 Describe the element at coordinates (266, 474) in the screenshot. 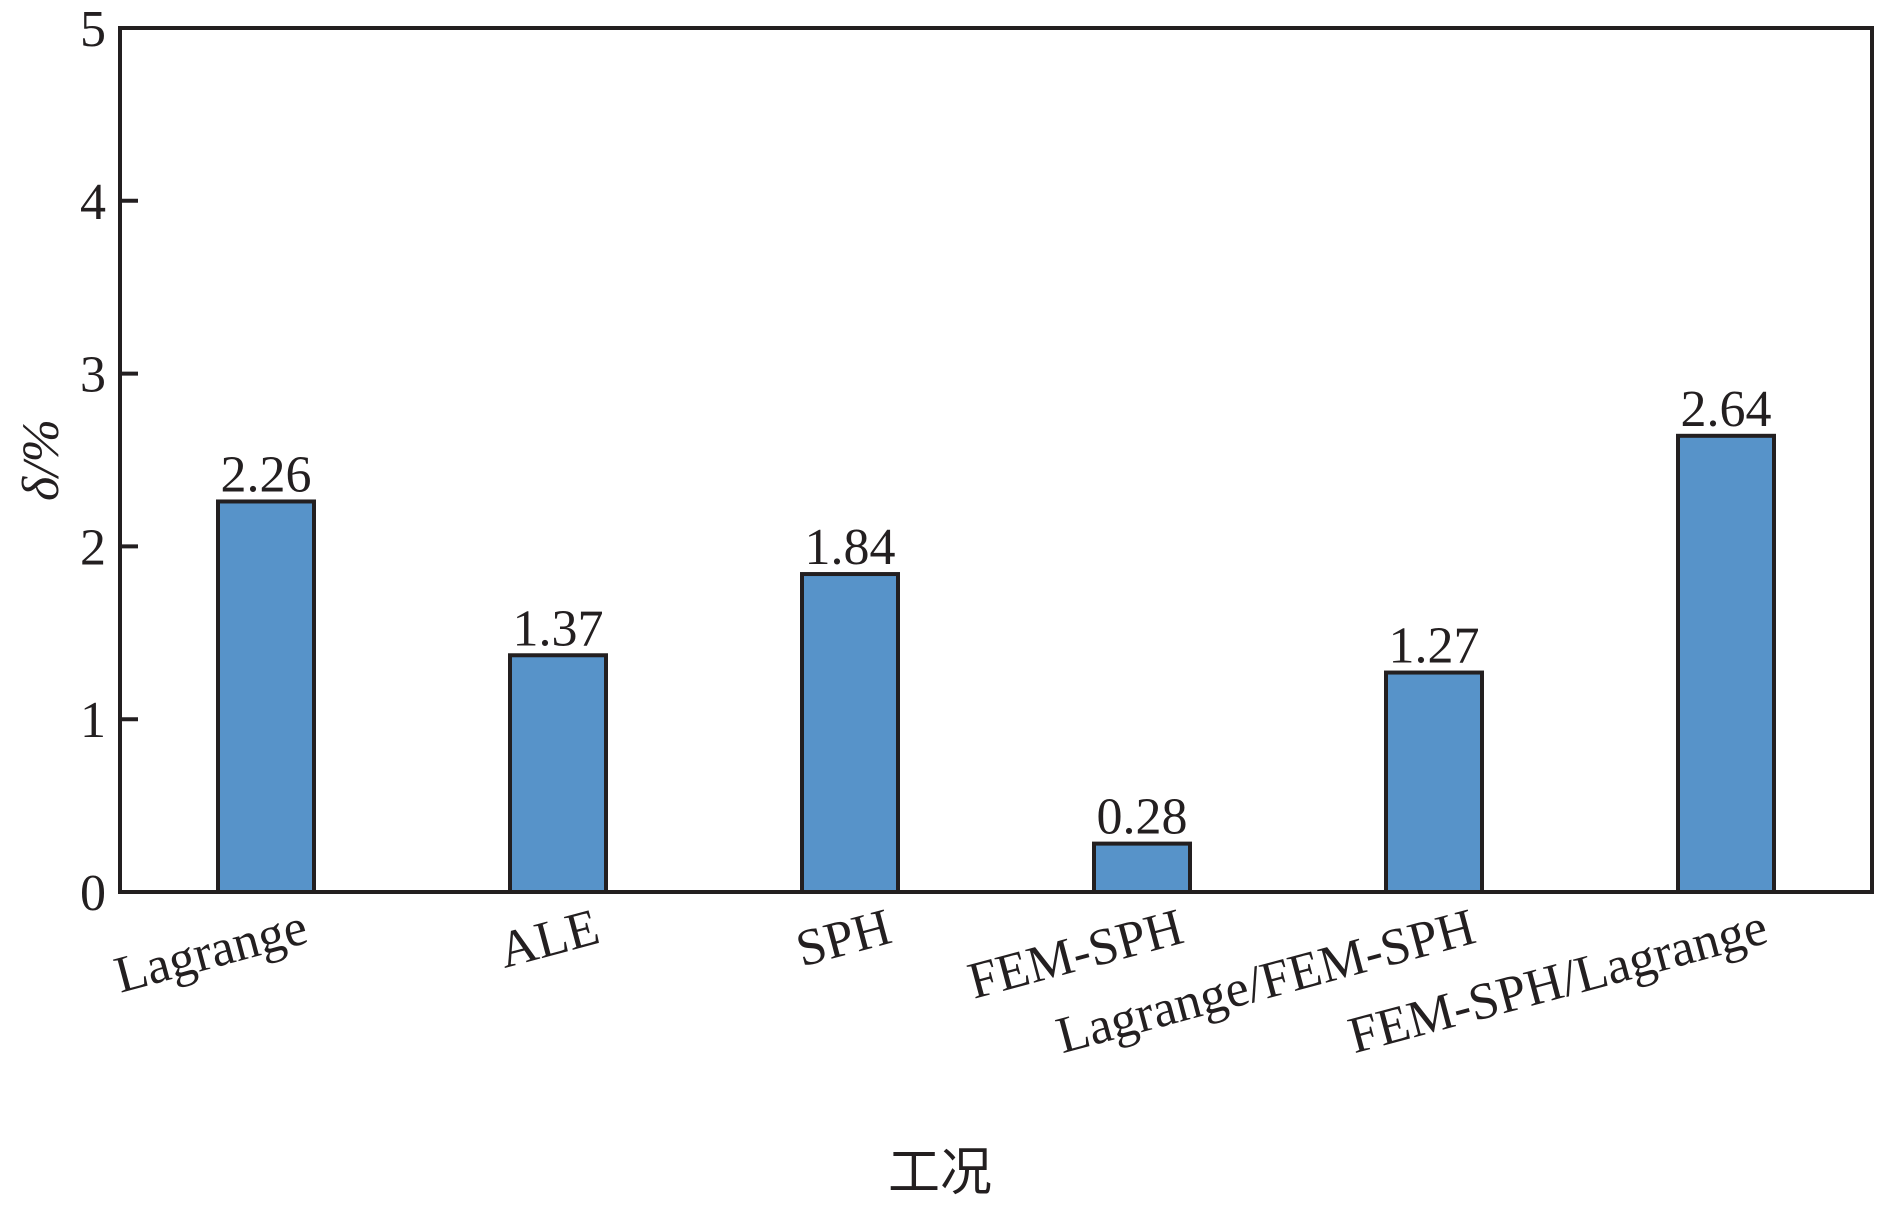

I see `data-label-0: 2.26` at that location.